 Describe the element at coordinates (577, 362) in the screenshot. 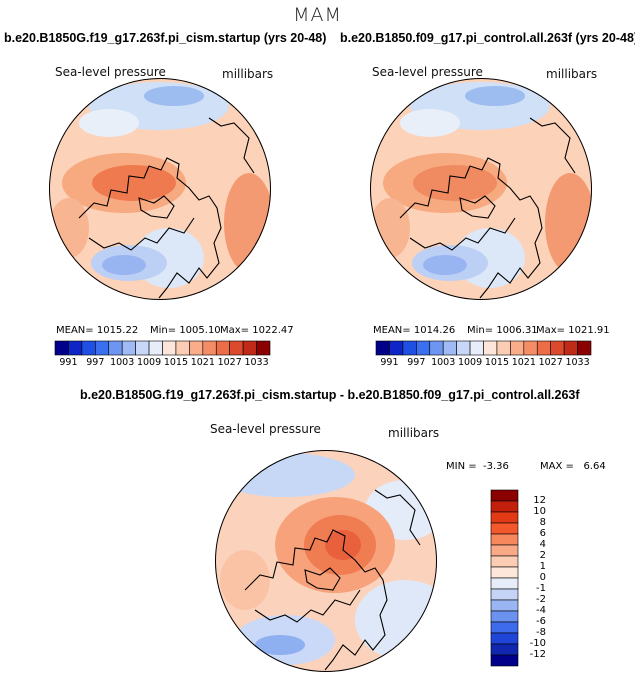

I see `colorbar-tick-label: 1033` at that location.